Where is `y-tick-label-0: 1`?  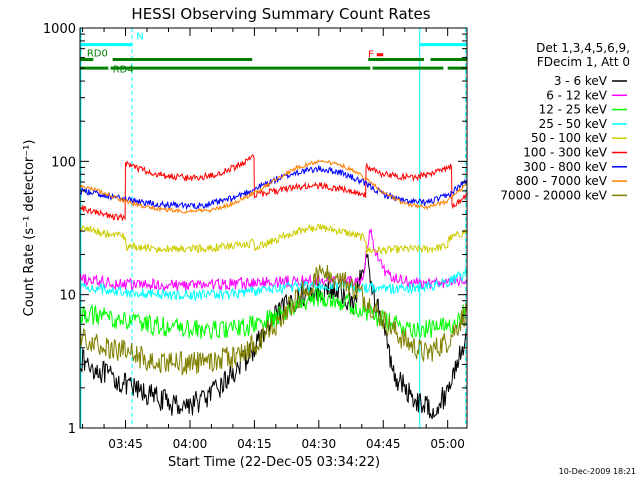 y-tick-label-0: 1 is located at coordinates (72, 429).